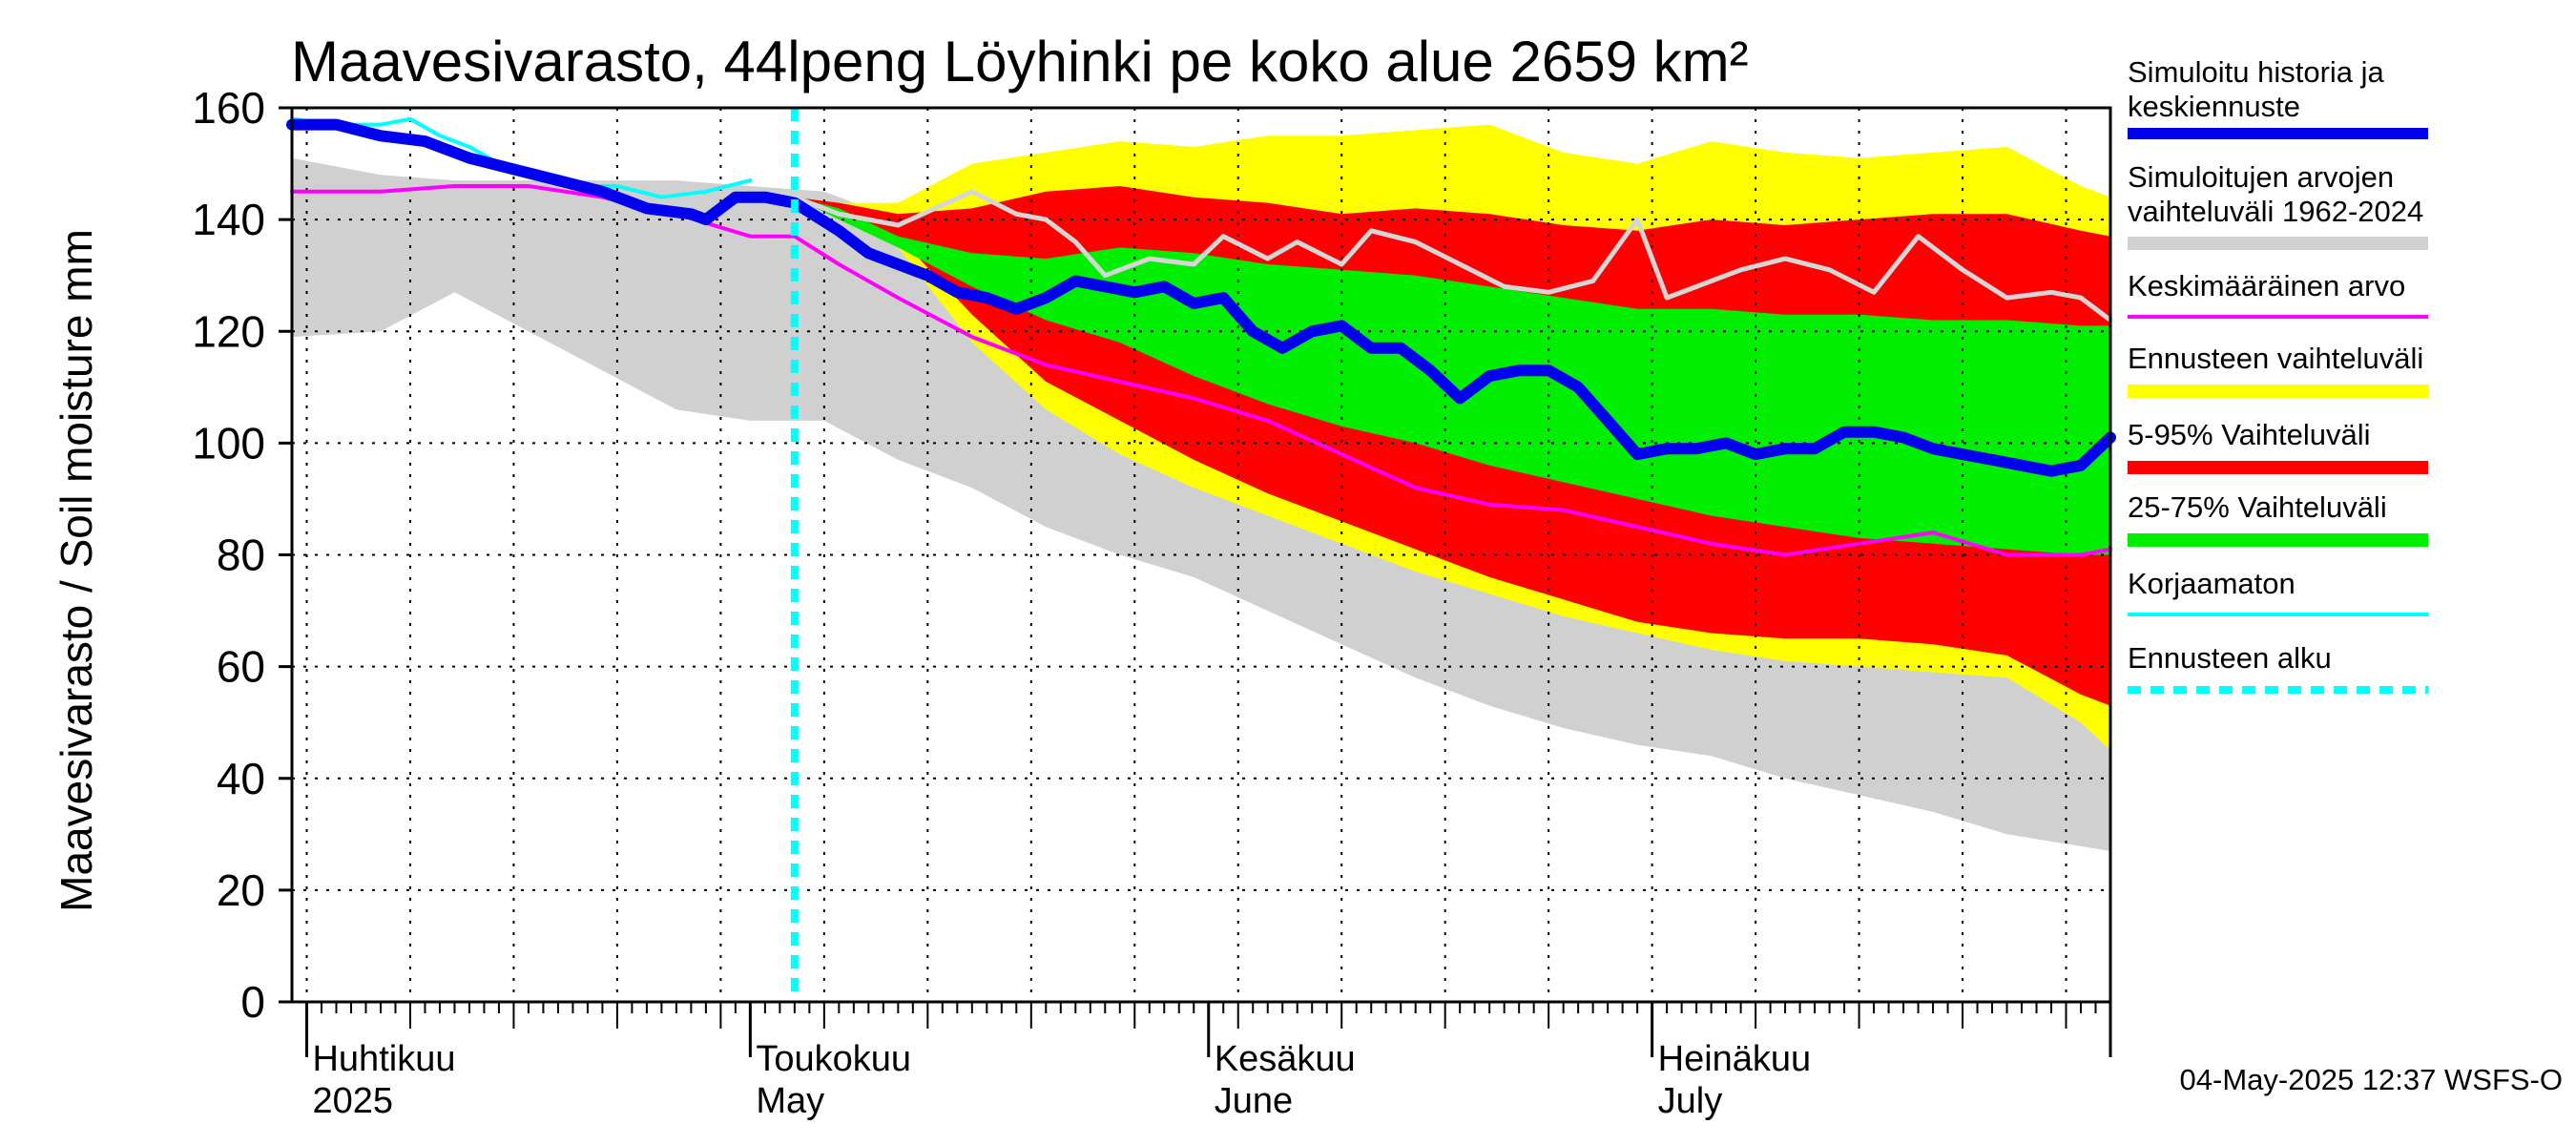  I want to click on month-sublabel: May, so click(790, 1101).